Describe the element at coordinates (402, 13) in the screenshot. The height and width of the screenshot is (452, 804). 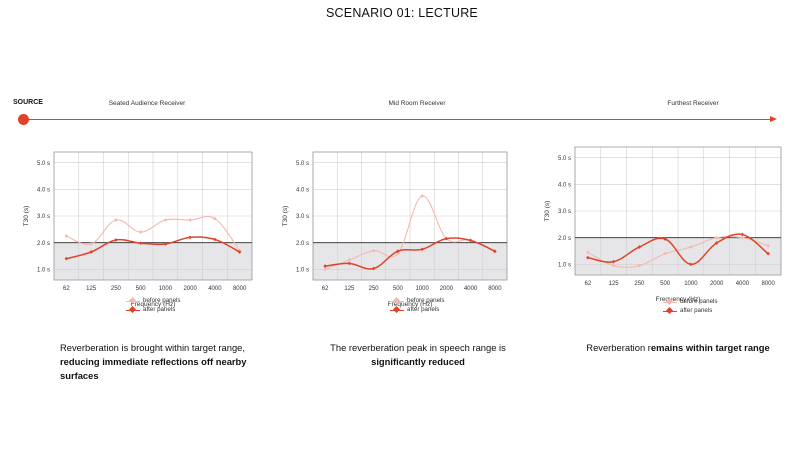
I see `page-title: SCENARIO 01: LECTURE` at that location.